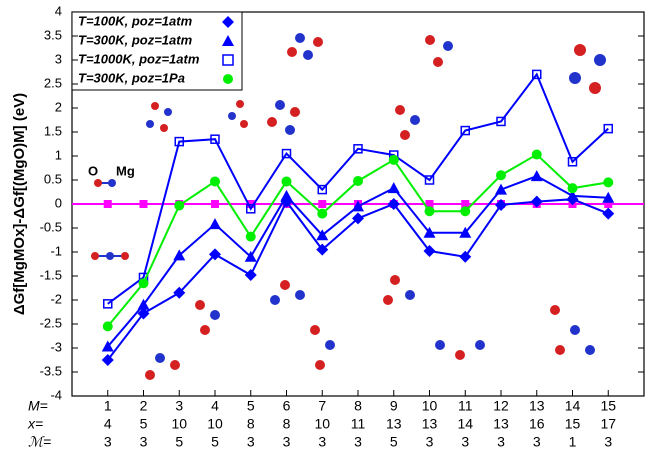 The width and height of the screenshot is (654, 461). I want to click on y-tick-label: 4, so click(58, 10).